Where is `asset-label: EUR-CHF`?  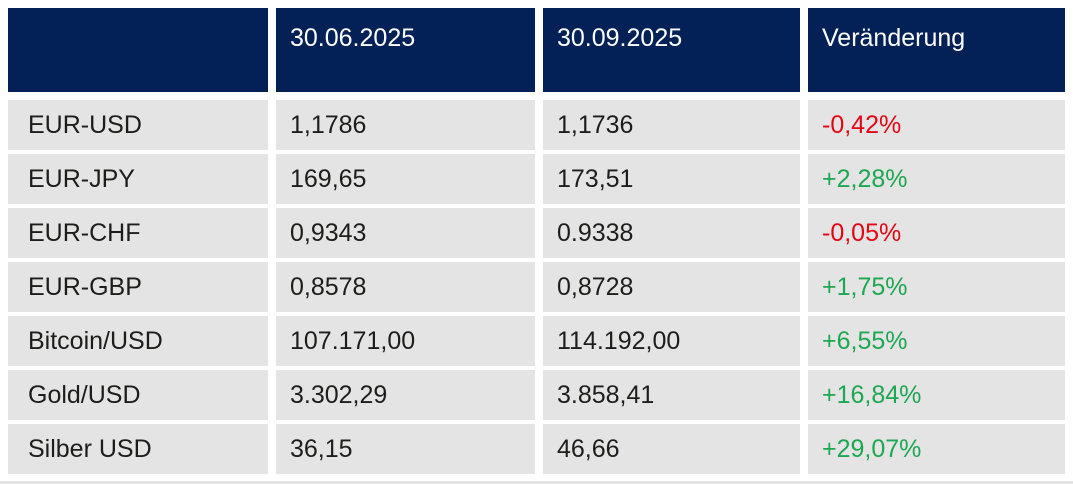
asset-label: EUR-CHF is located at coordinates (138, 233).